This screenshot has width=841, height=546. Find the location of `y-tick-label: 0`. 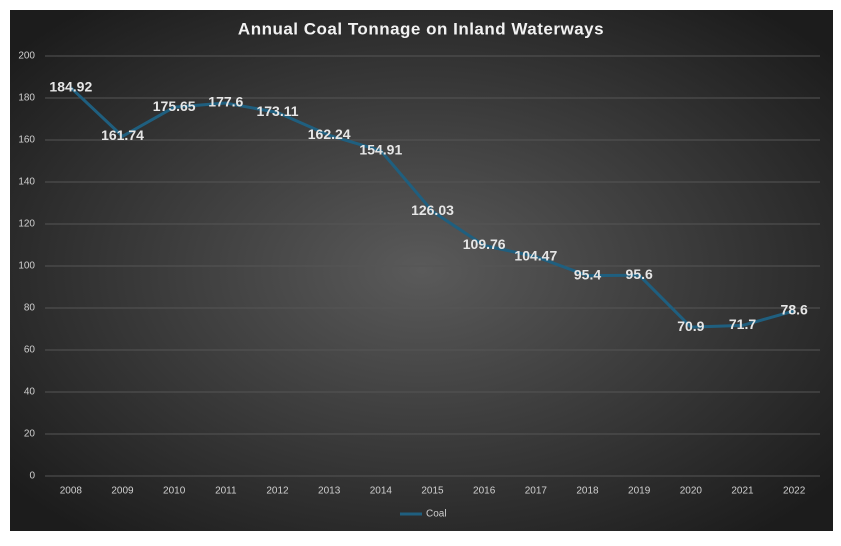

y-tick-label: 0 is located at coordinates (32, 476).